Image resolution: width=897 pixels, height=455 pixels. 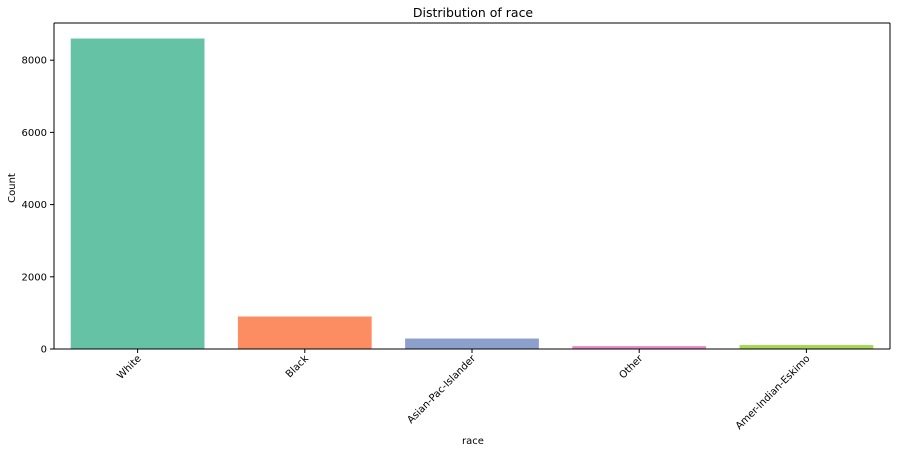 What do you see at coordinates (472, 343) in the screenshot?
I see `bar-asian-pac-islander` at bounding box center [472, 343].